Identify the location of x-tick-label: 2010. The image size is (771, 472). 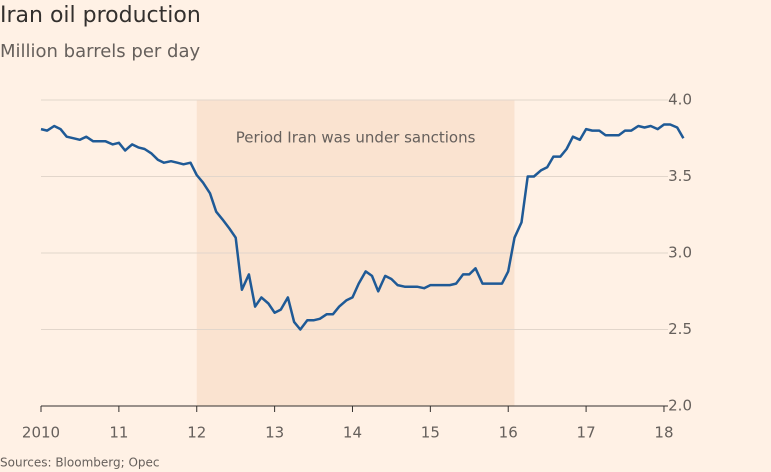
(41, 433).